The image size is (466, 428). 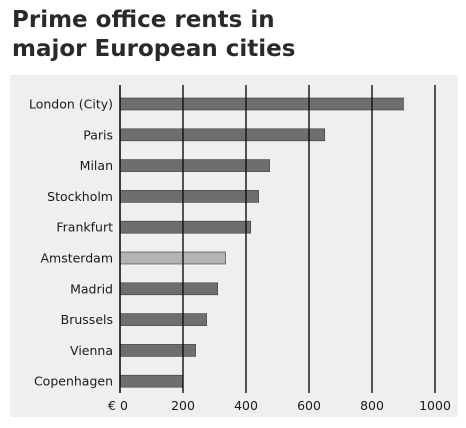 What do you see at coordinates (183, 405) in the screenshot?
I see `x-tick-label: 200` at bounding box center [183, 405].